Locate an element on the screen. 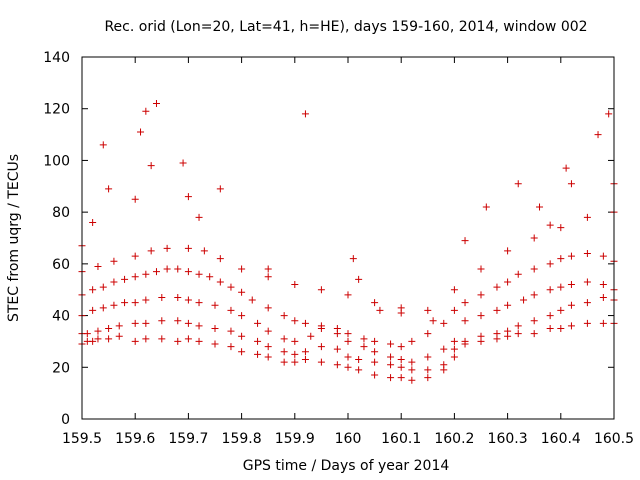 This screenshot has width=640, height=480. x-tick-label: 160 is located at coordinates (348, 439).